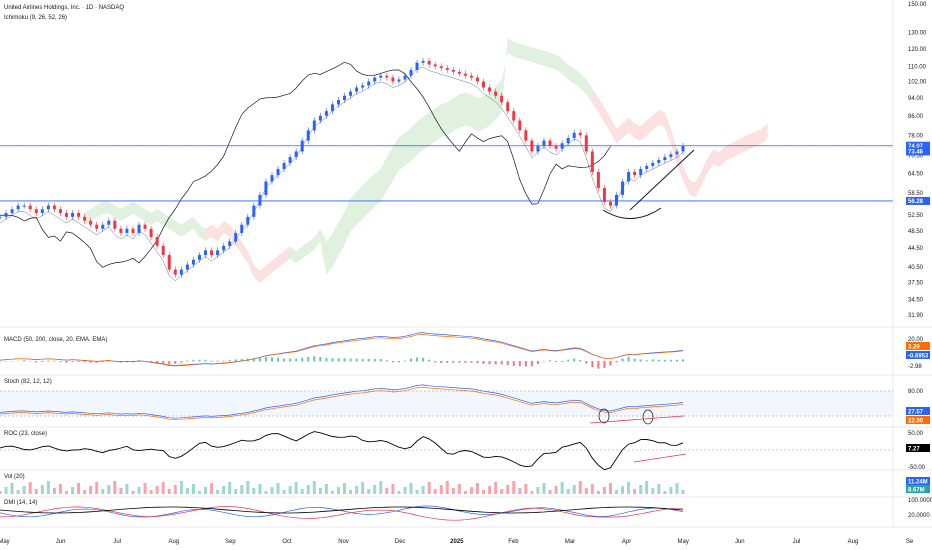 This screenshot has height=550, width=932. What do you see at coordinates (916, 175) in the screenshot?
I see `price-tick-label: 64.50` at bounding box center [916, 175].